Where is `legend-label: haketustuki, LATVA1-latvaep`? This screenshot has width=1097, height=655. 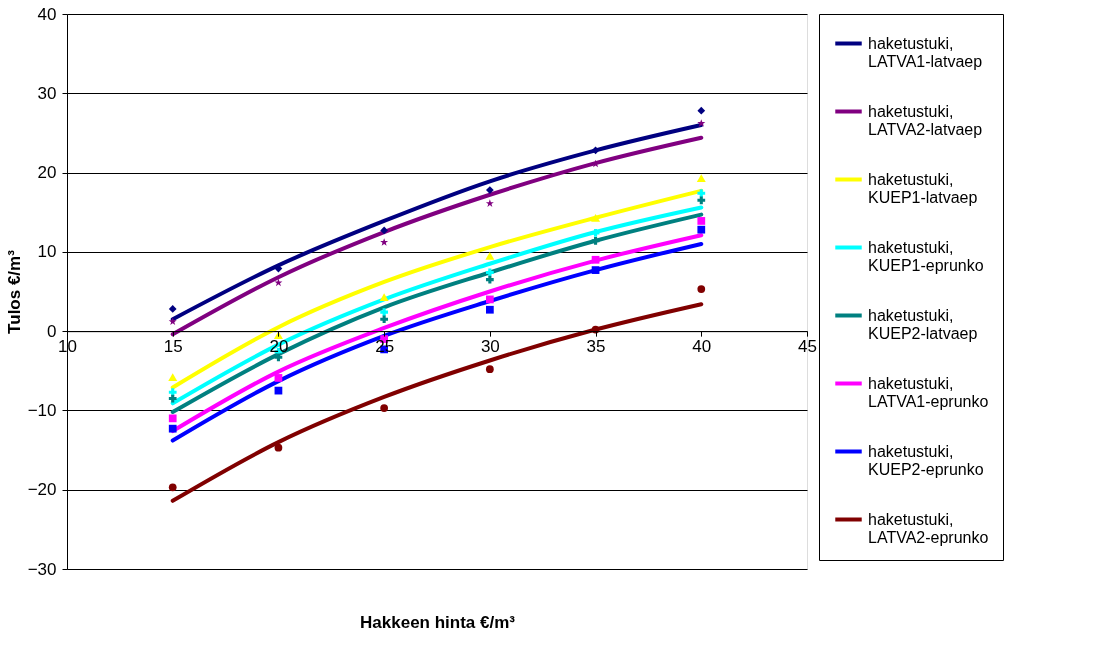 legend-label: haketustuki, LATVA1-latvaep is located at coordinates (925, 52).